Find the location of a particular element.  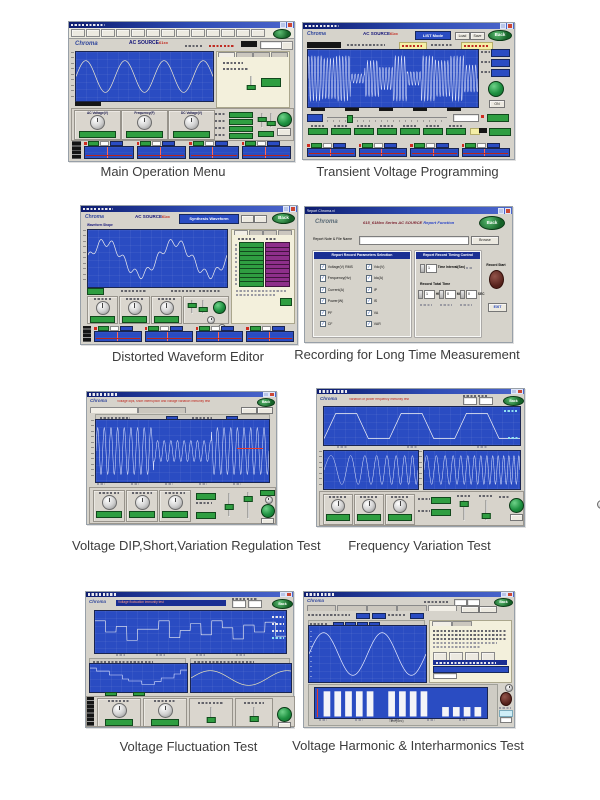

degree-slider is located at coordinates (192, 306).